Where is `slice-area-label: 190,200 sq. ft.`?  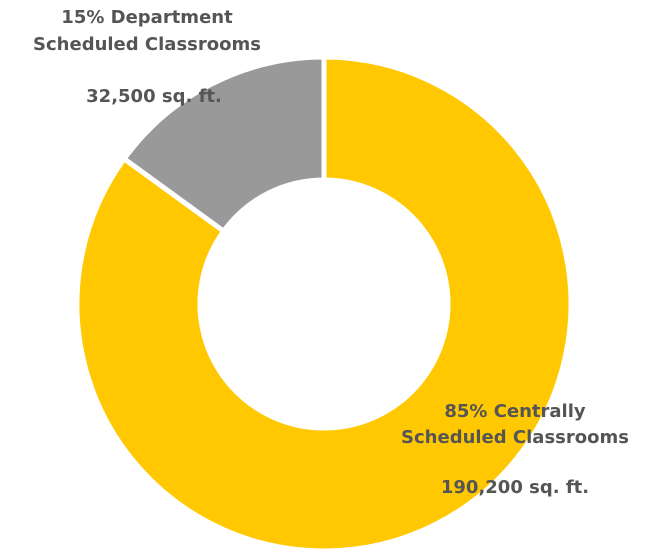
slice-area-label: 190,200 sq. ft. is located at coordinates (515, 487).